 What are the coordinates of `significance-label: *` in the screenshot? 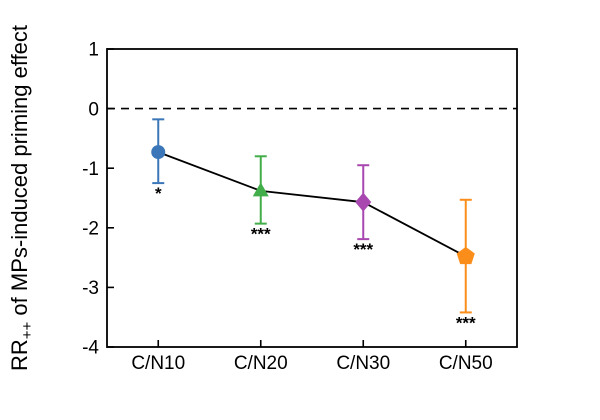 It's located at (158, 193).